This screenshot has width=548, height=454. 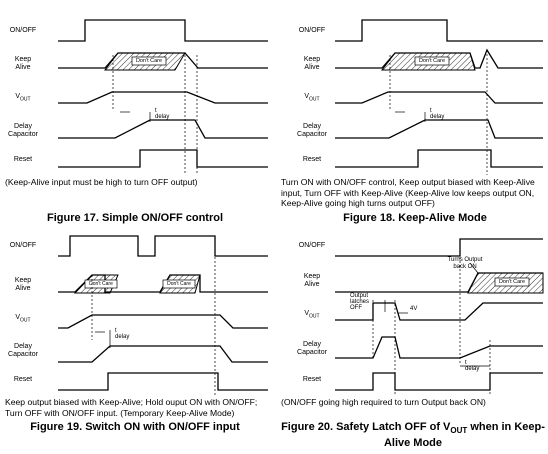 What do you see at coordinates (23, 245) in the screenshot?
I see `fig19-onoff-label: ON/OFF` at bounding box center [23, 245].